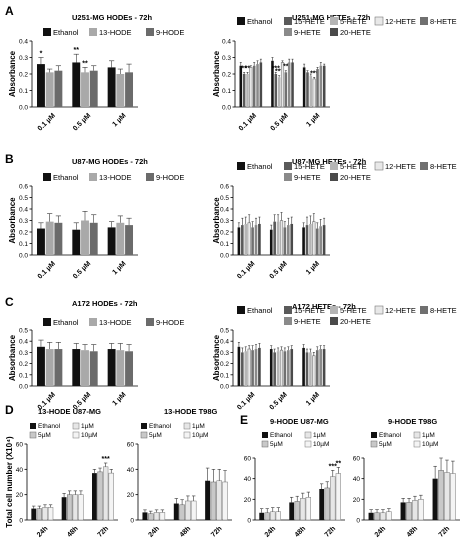 The image size is (468, 550). What do you see at coordinates (412, 421) in the screenshot?
I see `chart-title: 9-HODE T98G` at bounding box center [412, 421].